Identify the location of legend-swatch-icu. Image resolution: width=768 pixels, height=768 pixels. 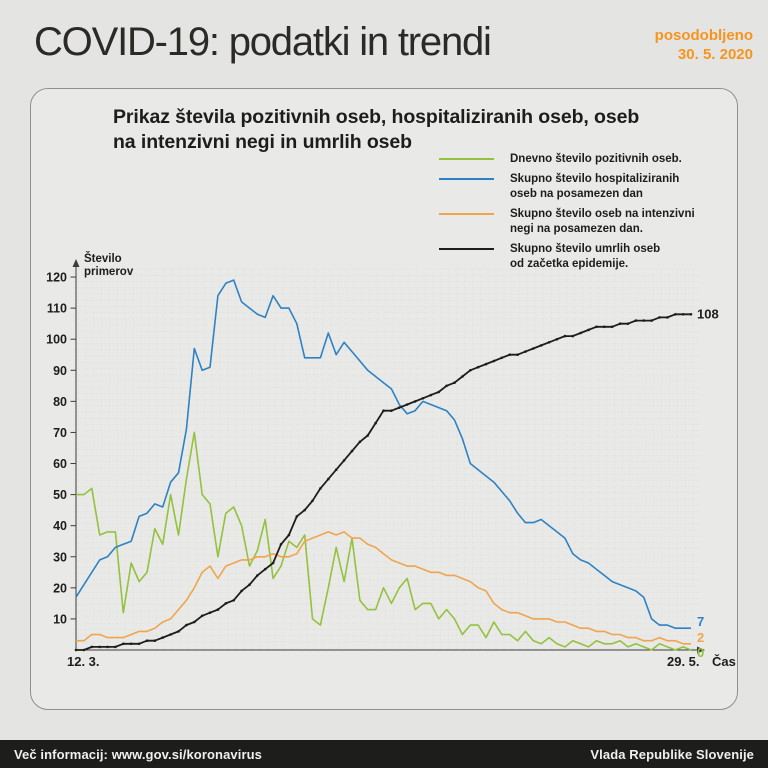
(466, 214).